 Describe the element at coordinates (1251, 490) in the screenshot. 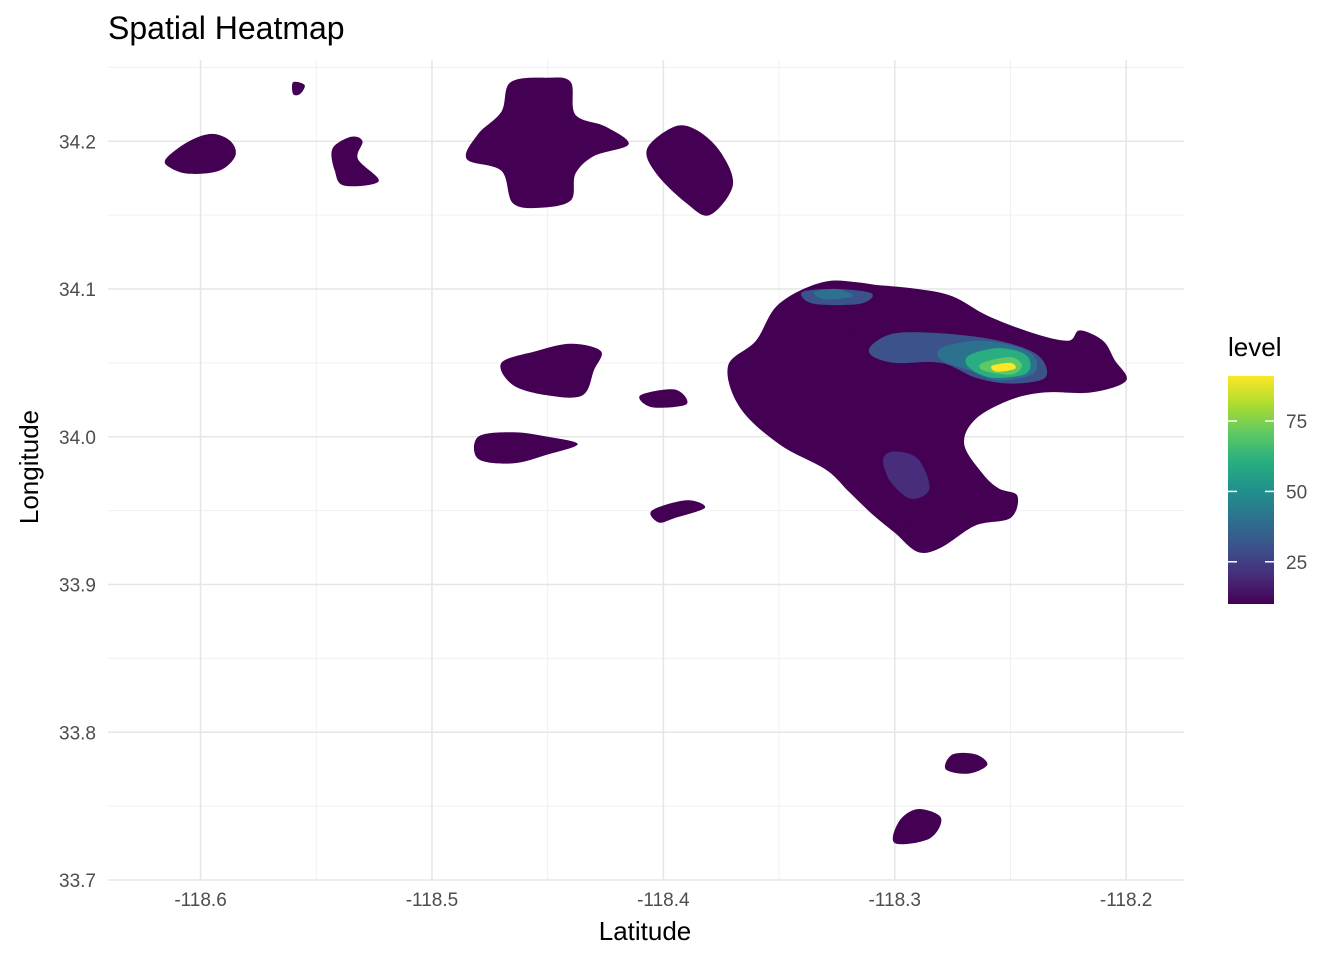

I see `legend-colorbar` at that location.